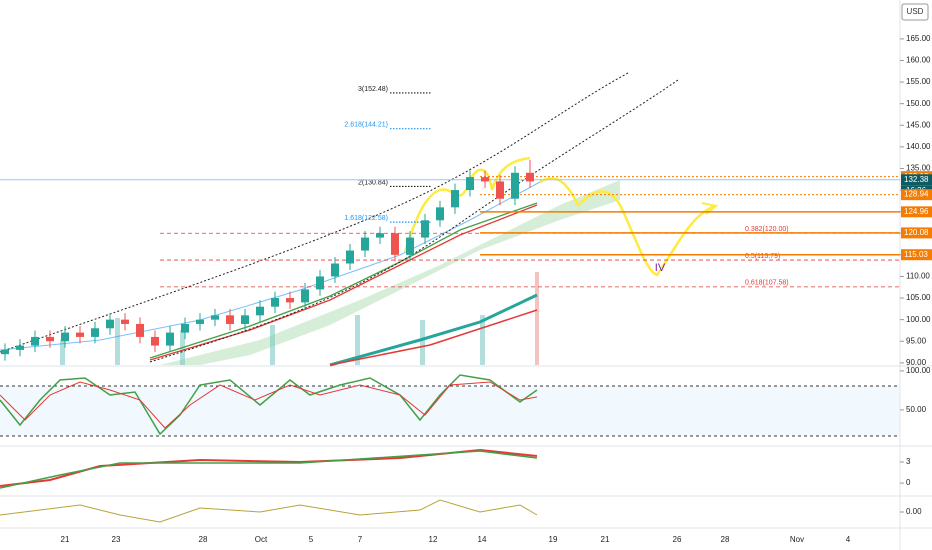  I want to click on y-tick-label: 150.00, so click(918, 103).